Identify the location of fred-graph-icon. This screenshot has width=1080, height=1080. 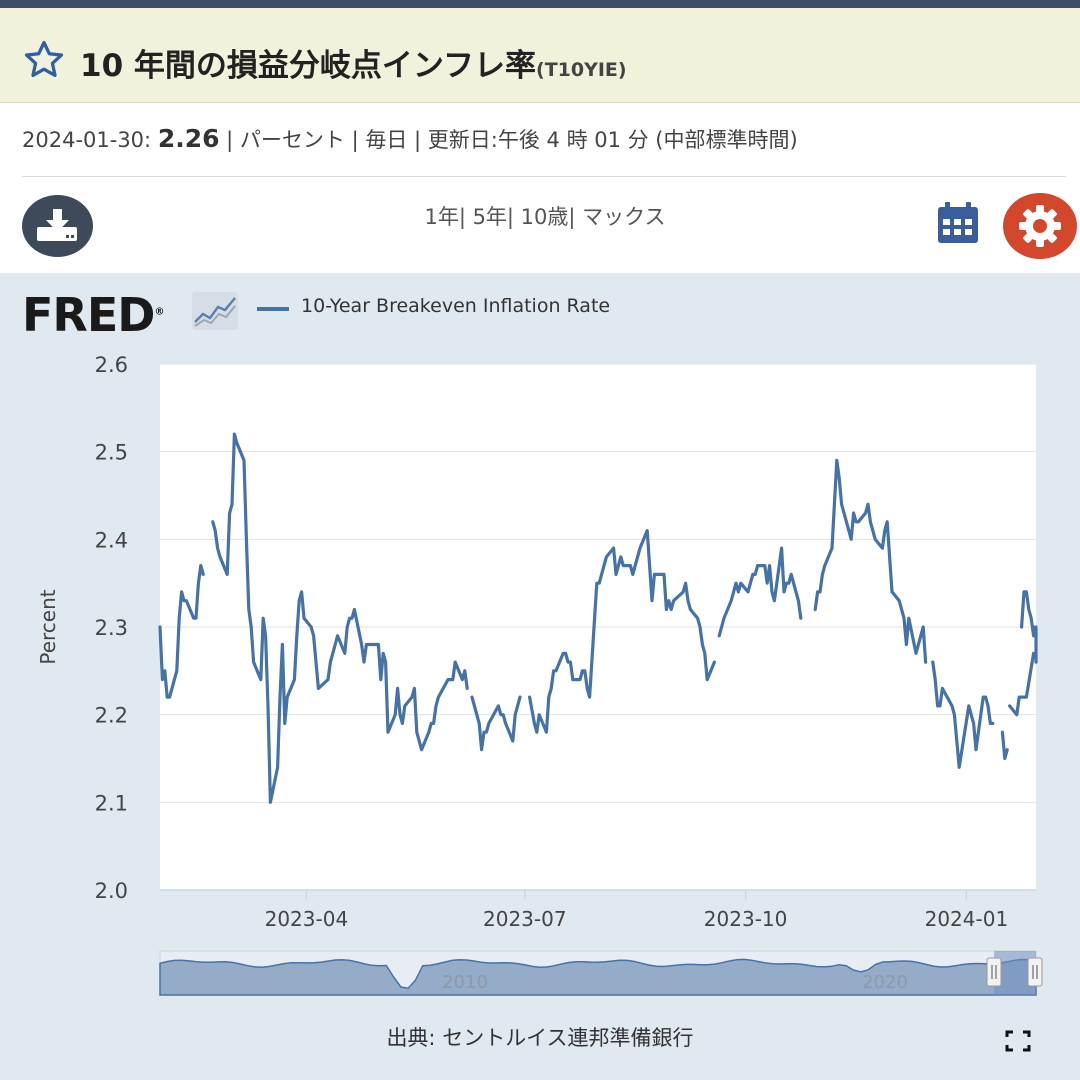
(215, 311).